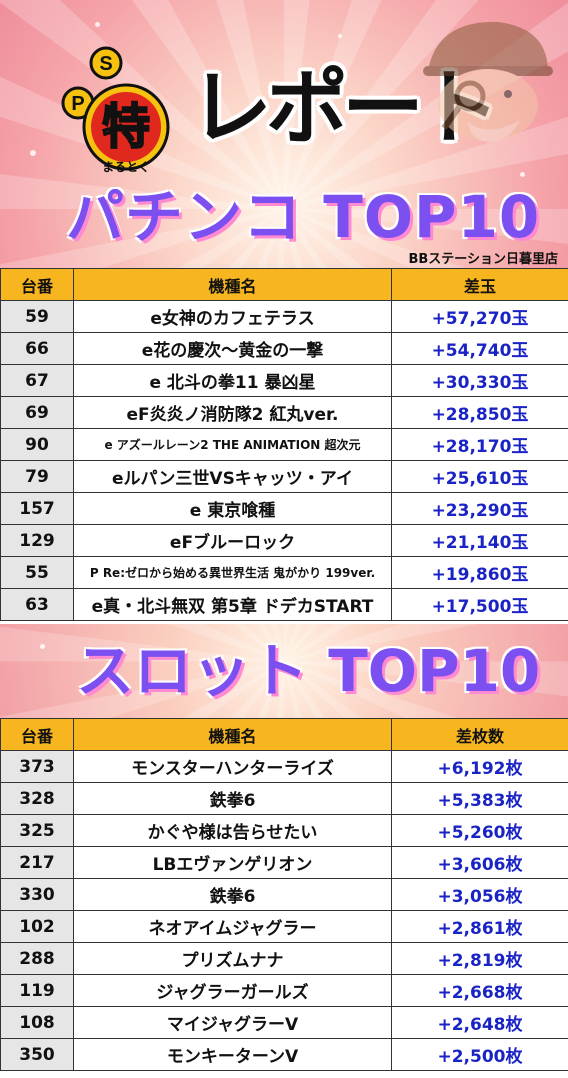 This screenshot has width=568, height=1078. I want to click on machine-number: 63, so click(37, 604).